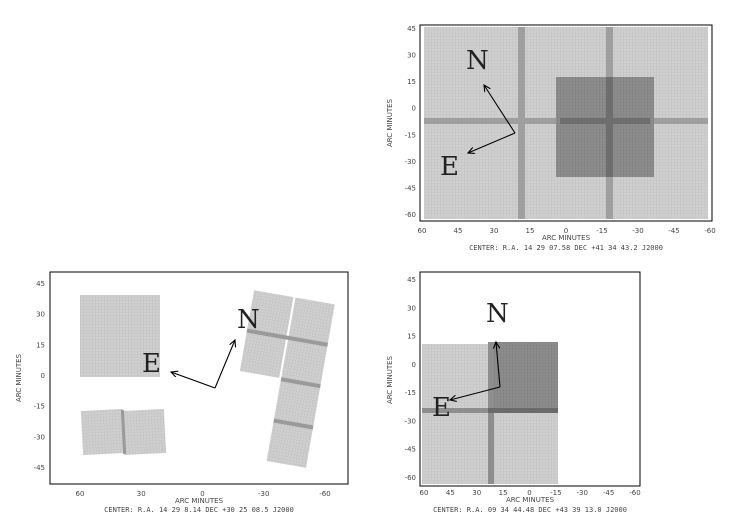 The height and width of the screenshot is (518, 731). Describe the element at coordinates (287, 379) in the screenshot. I see `survey-mosaic` at that location.